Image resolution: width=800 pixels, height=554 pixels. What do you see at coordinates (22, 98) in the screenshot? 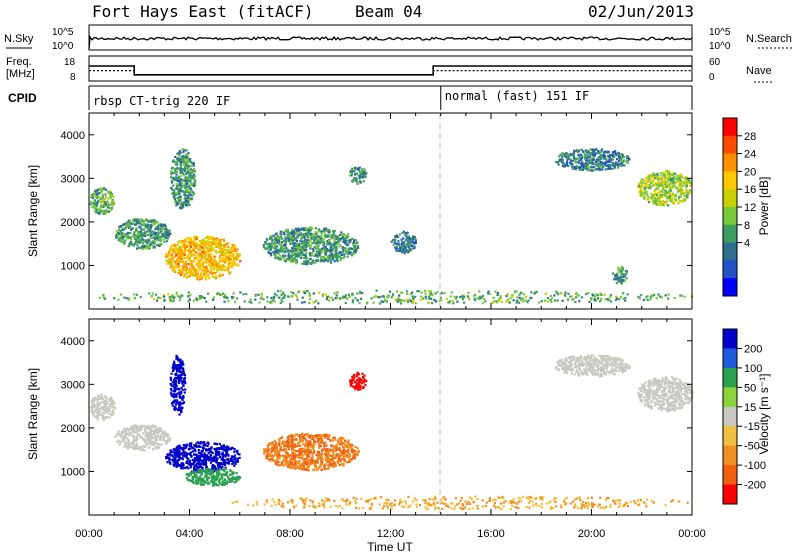
I see `cpid-label: CPID` at bounding box center [22, 98].